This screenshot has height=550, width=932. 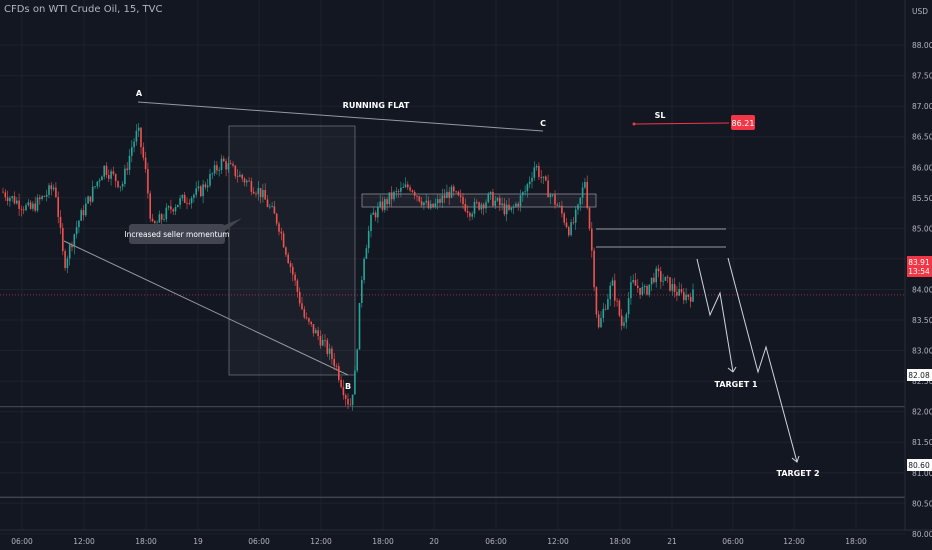 What do you see at coordinates (735, 384) in the screenshot?
I see `target-1-label: TARGET 1` at bounding box center [735, 384].